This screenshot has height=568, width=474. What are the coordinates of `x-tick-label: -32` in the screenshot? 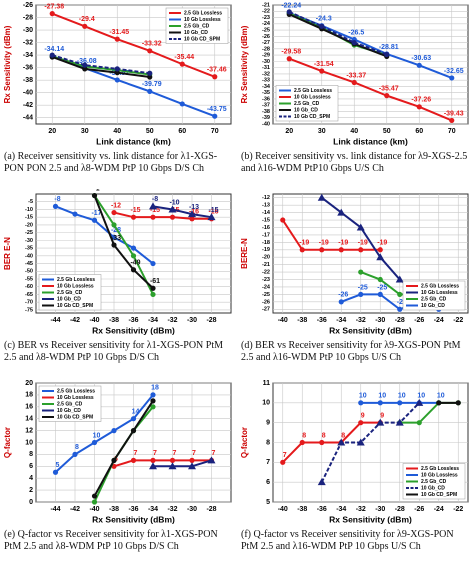 It's located at (172, 509).